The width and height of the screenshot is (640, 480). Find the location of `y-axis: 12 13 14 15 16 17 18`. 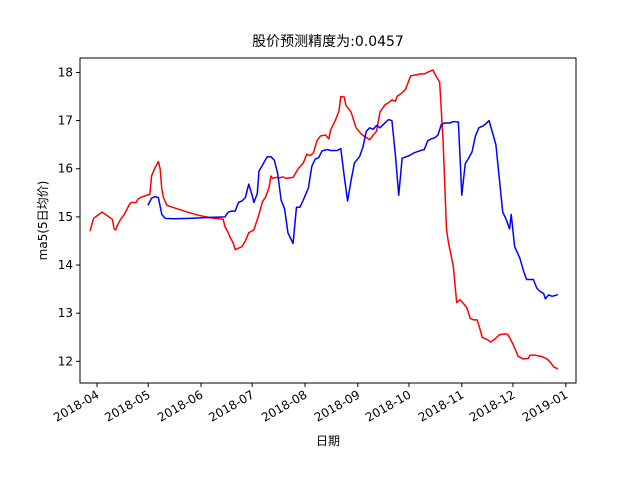

y-axis: 12 13 14 15 16 17 18 is located at coordinates (69, 216).